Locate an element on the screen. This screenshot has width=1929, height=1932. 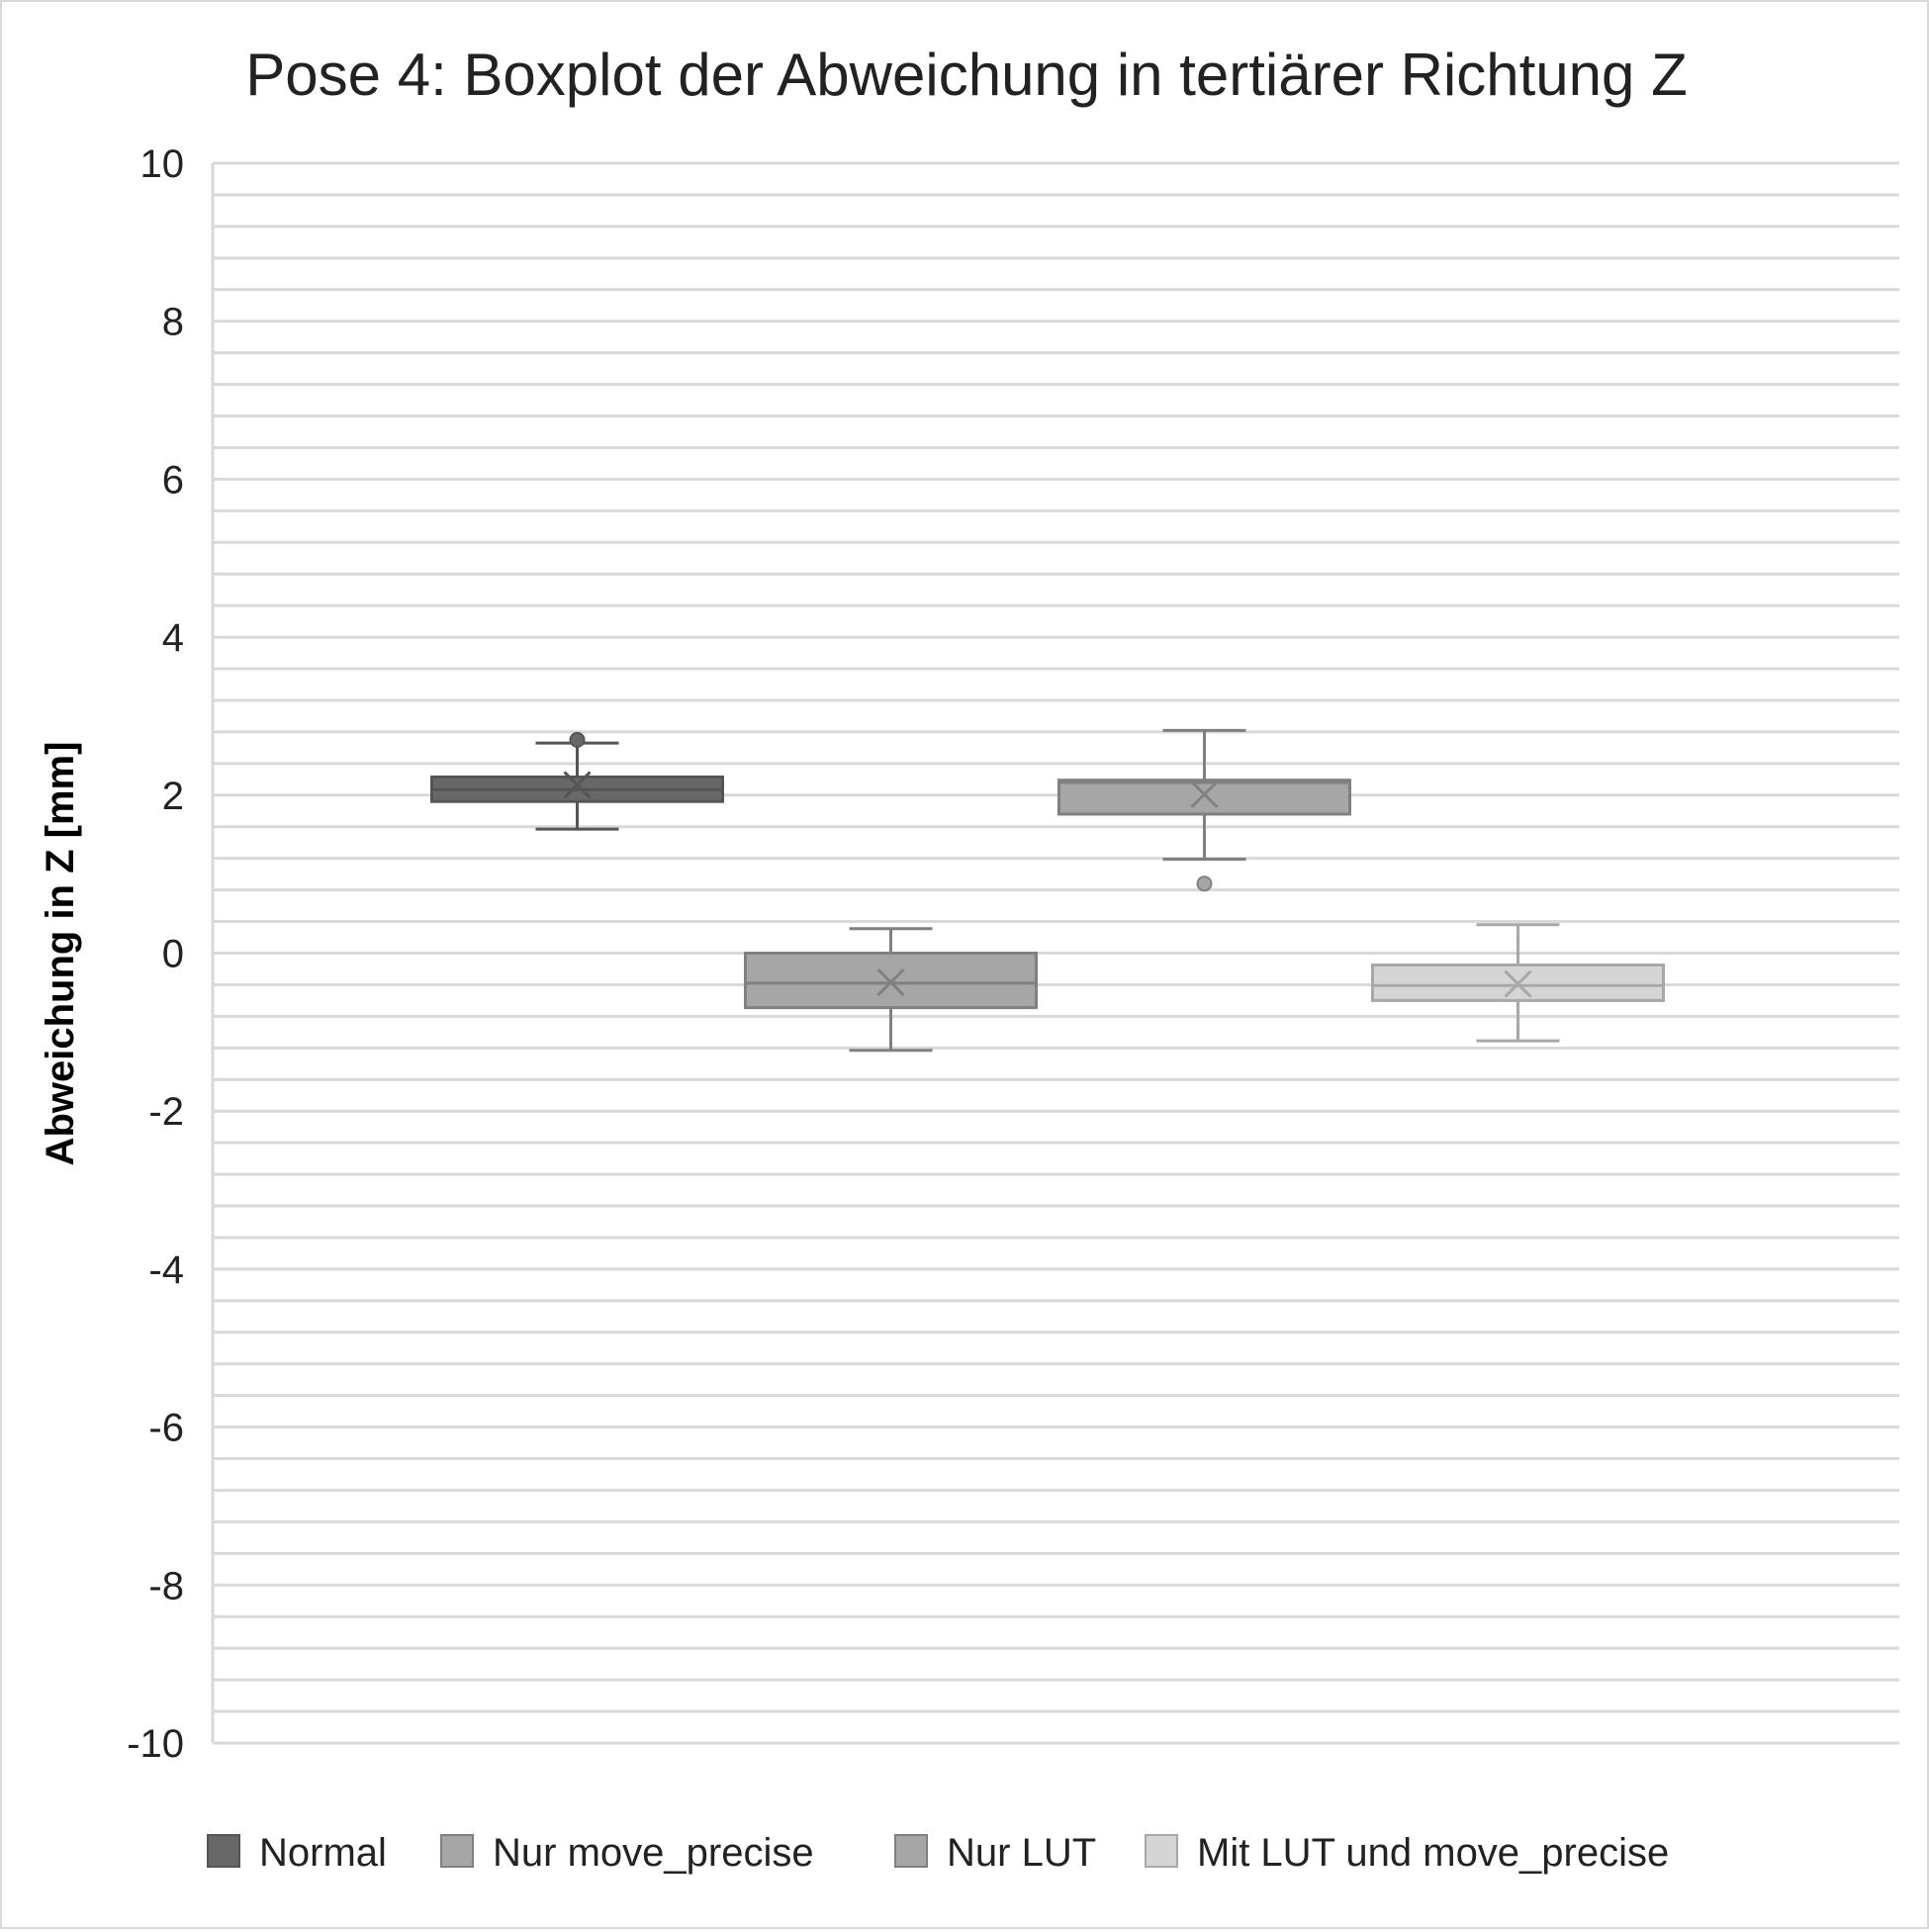
legend-item: Normal is located at coordinates (297, 1853).